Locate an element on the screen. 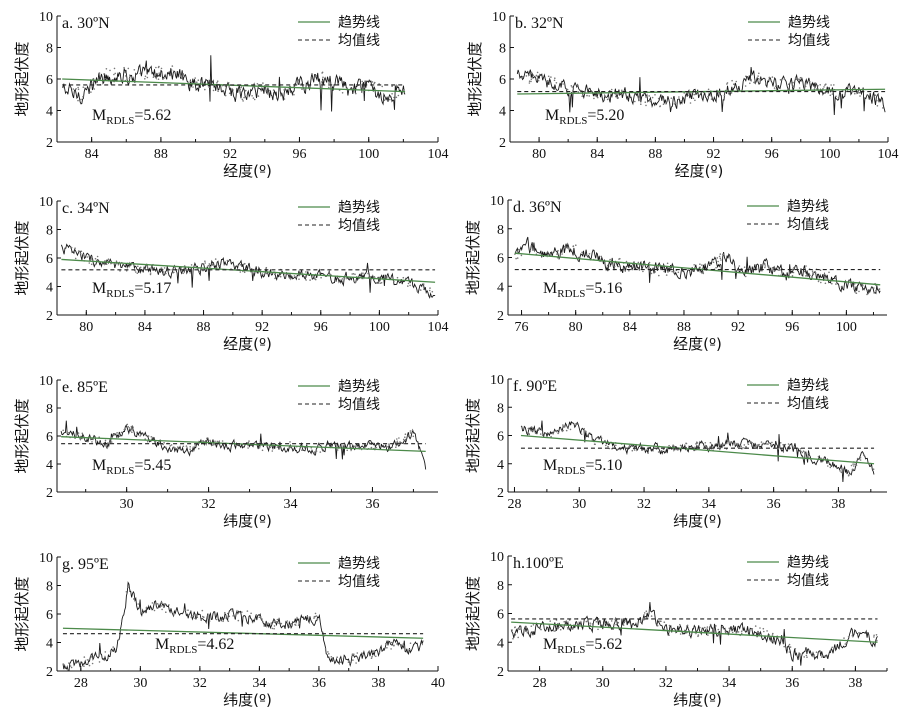 The image size is (918, 726). mean-annotation: MRDLS=5.45 is located at coordinates (131, 467).